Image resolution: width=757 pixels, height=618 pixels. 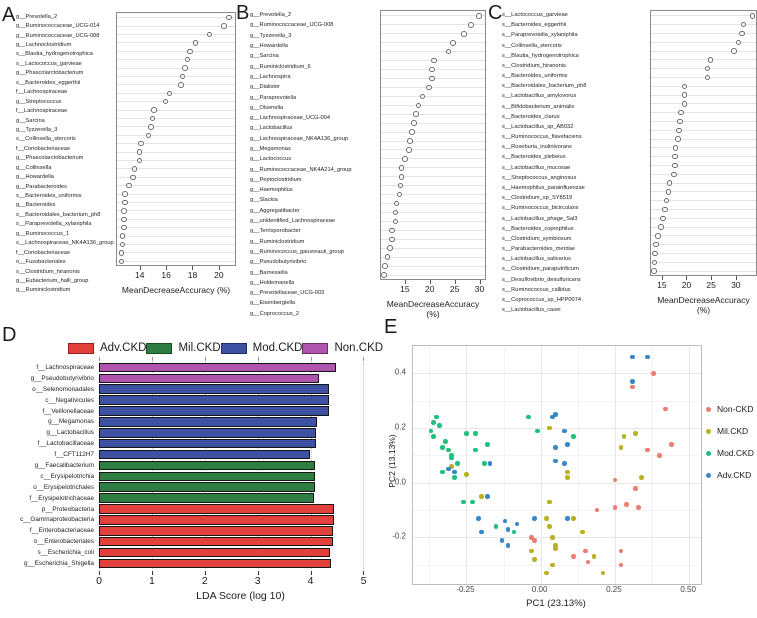 What do you see at coordinates (49, 63) in the screenshot?
I see `taxon-label: s__Lactococcus_garvieae` at bounding box center [49, 63].